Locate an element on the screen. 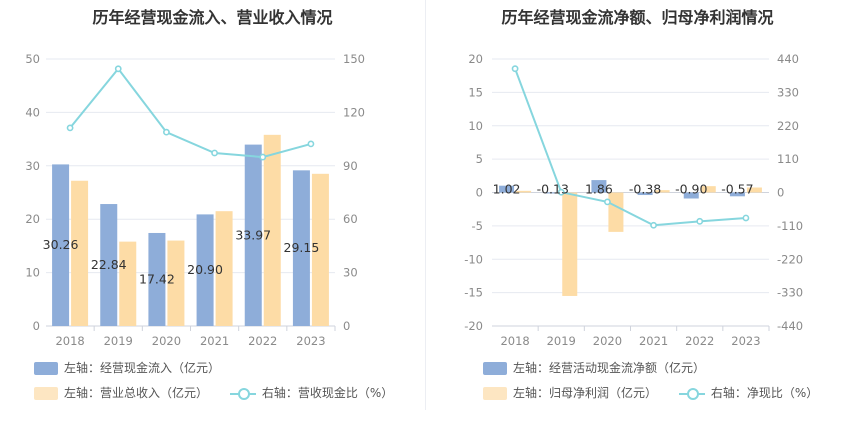 Image resolution: width=850 pixels, height=436 pixels. legend-swatch-blue is located at coordinates (46, 368).